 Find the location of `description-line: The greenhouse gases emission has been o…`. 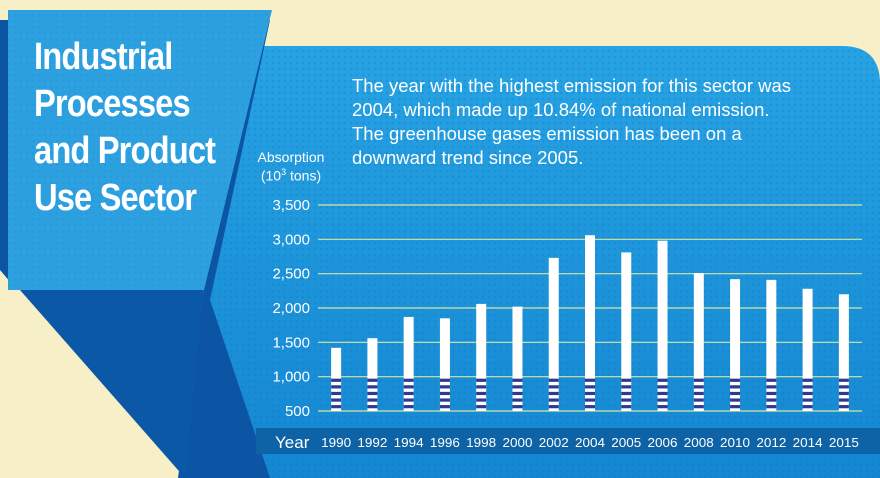

description-line: The greenhouse gases emission has been o… is located at coordinates (547, 133).